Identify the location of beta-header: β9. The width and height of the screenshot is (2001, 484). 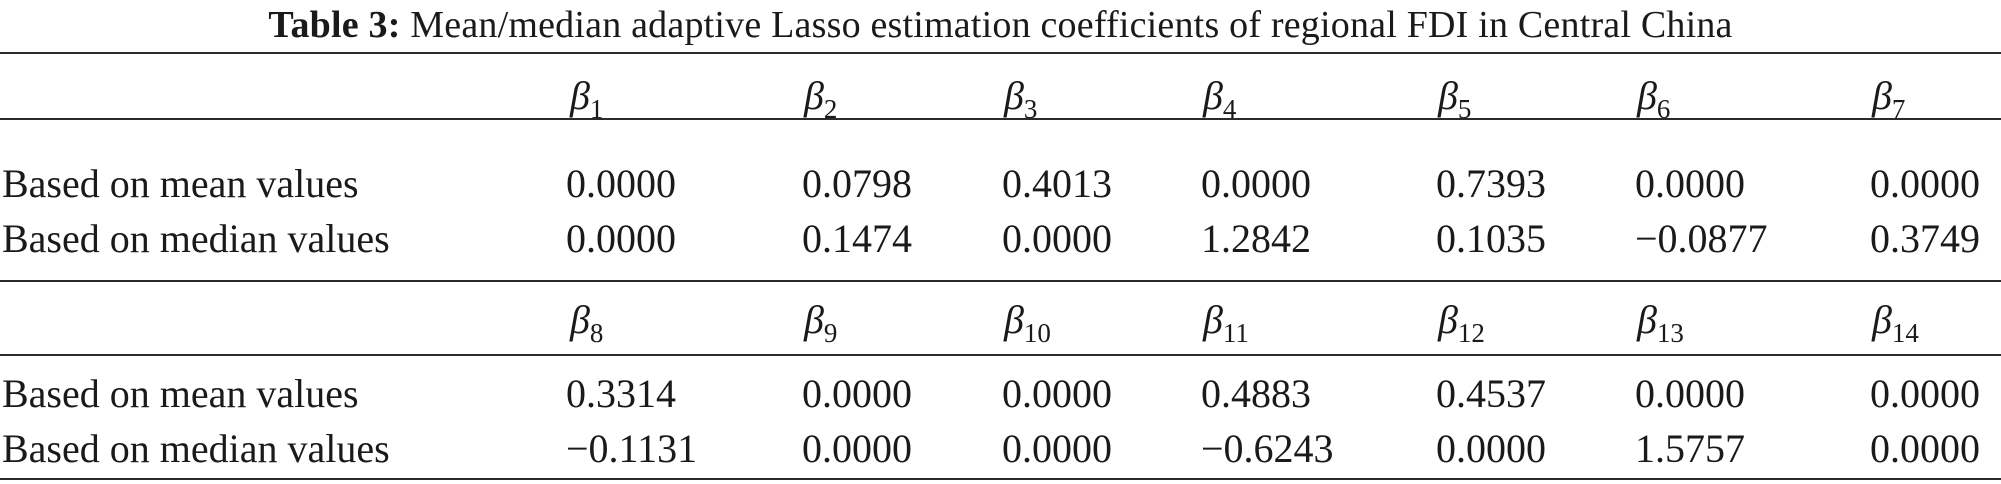
(821, 322).